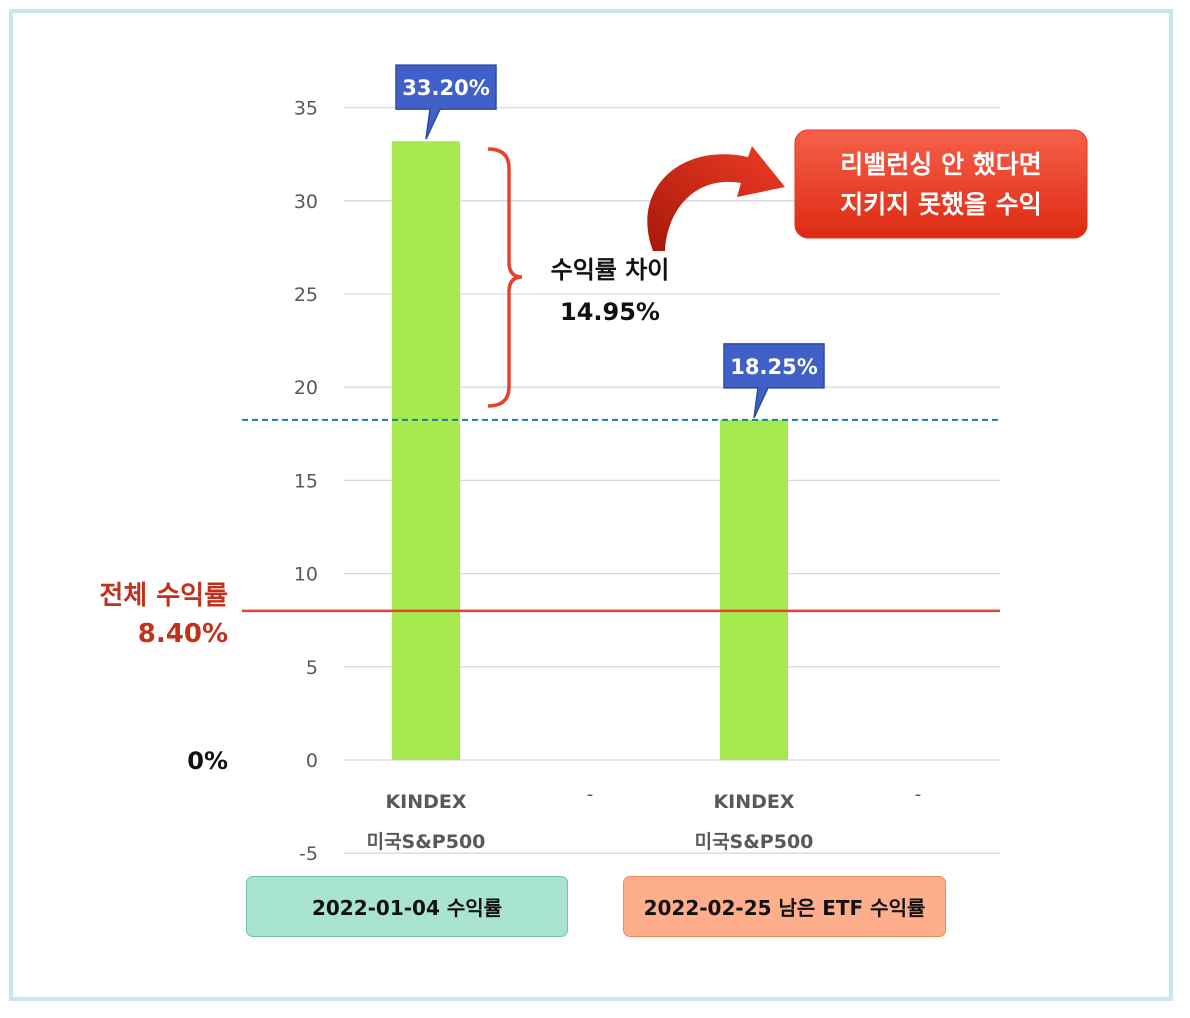 This screenshot has height=1018, width=1190. Describe the element at coordinates (306, 109) in the screenshot. I see `y-tick-label: 35` at that location.